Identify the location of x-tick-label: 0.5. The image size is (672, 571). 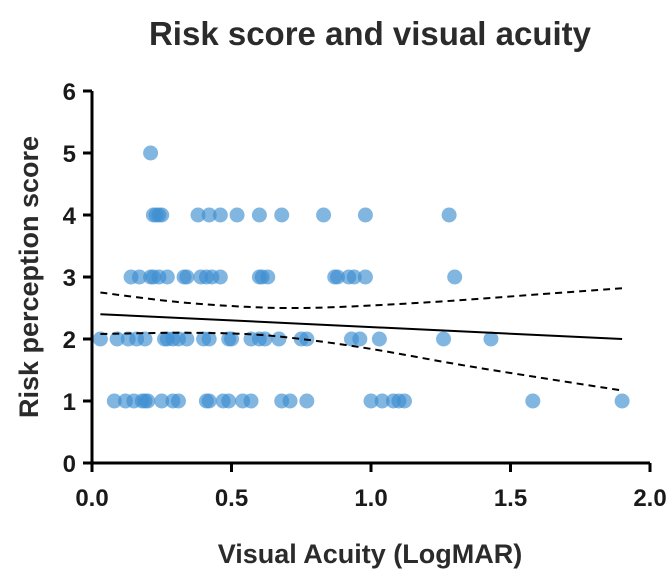
(231, 498).